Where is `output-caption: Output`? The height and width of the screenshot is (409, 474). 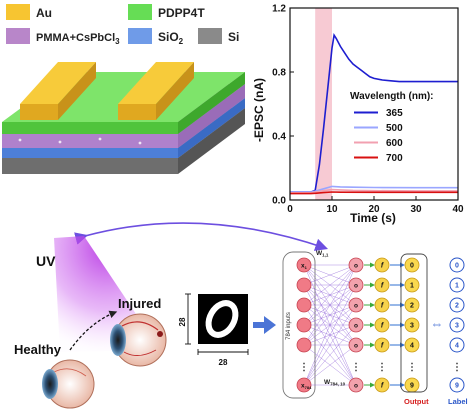
output-caption: Output is located at coordinates (416, 401).